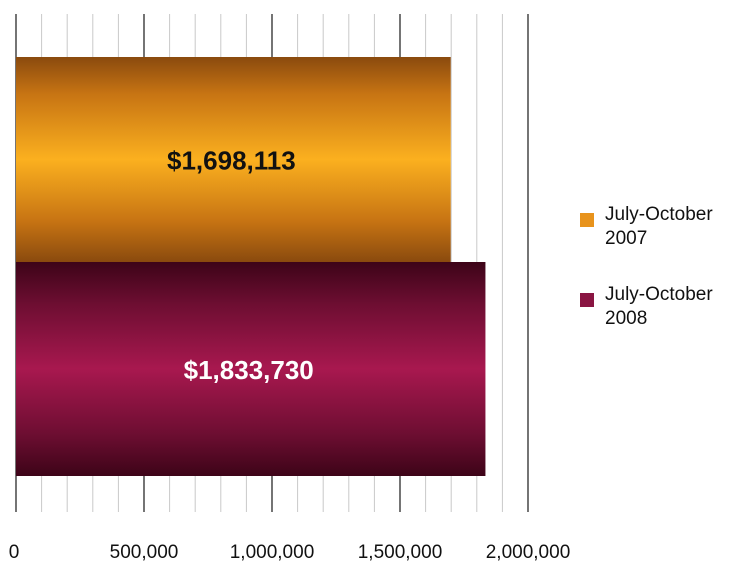  What do you see at coordinates (626, 238) in the screenshot?
I see `legend-label-2007-line2: 2007` at bounding box center [626, 238].